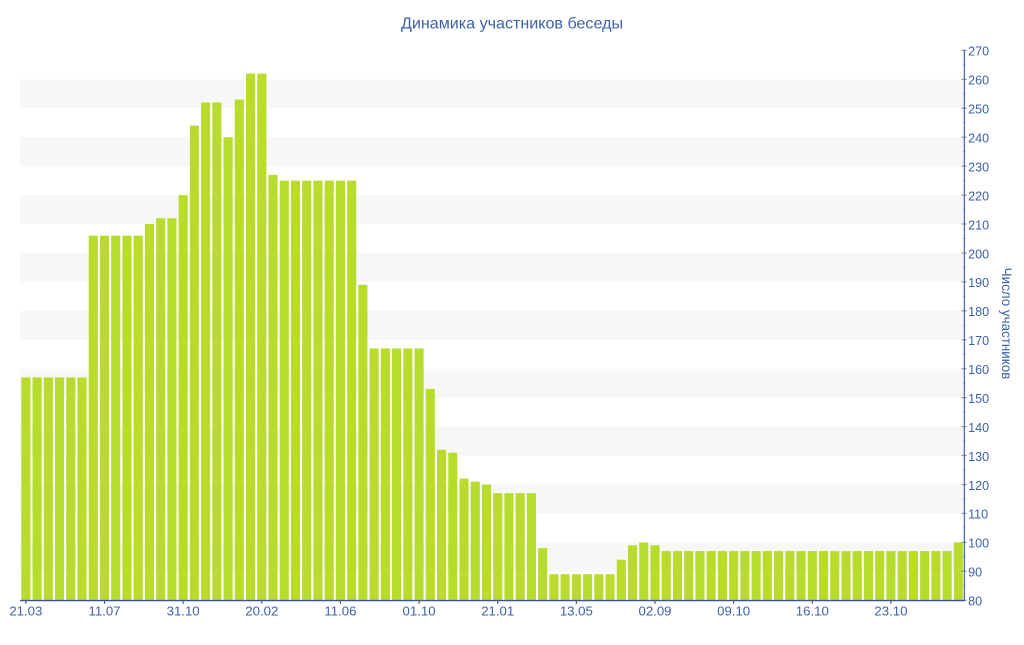  Describe the element at coordinates (1006, 324) in the screenshot. I see `svg-text: Число участников` at that location.